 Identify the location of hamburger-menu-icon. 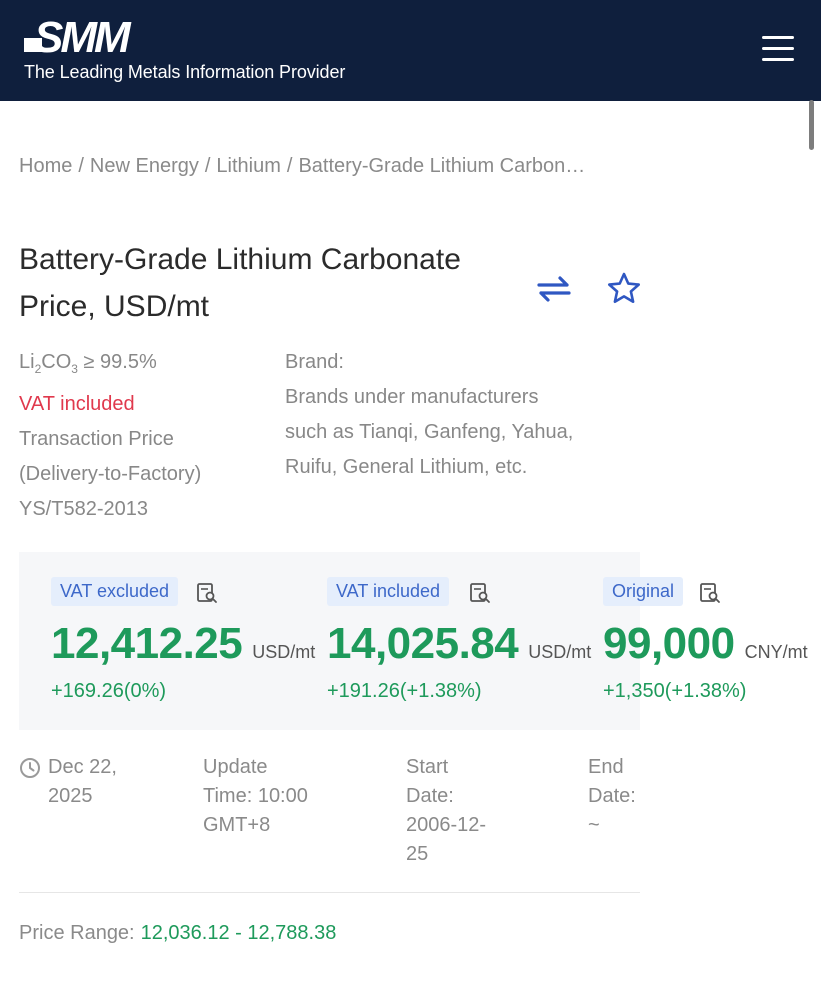
(779, 49).